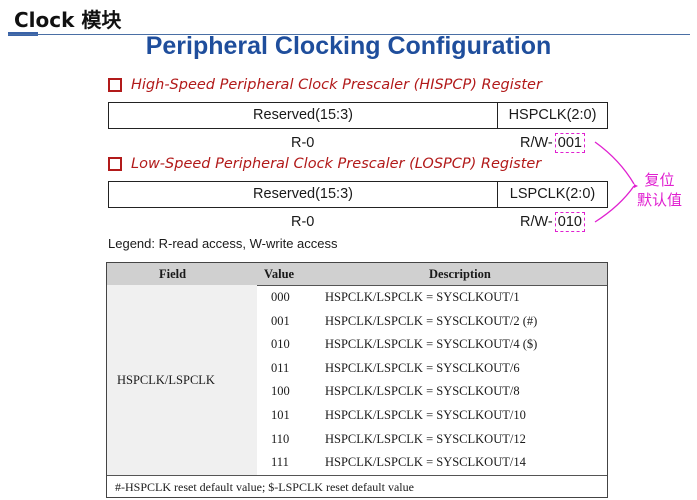 The image size is (697, 500). I want to click on field-access-hispcp: R/W- 001, so click(552, 143).